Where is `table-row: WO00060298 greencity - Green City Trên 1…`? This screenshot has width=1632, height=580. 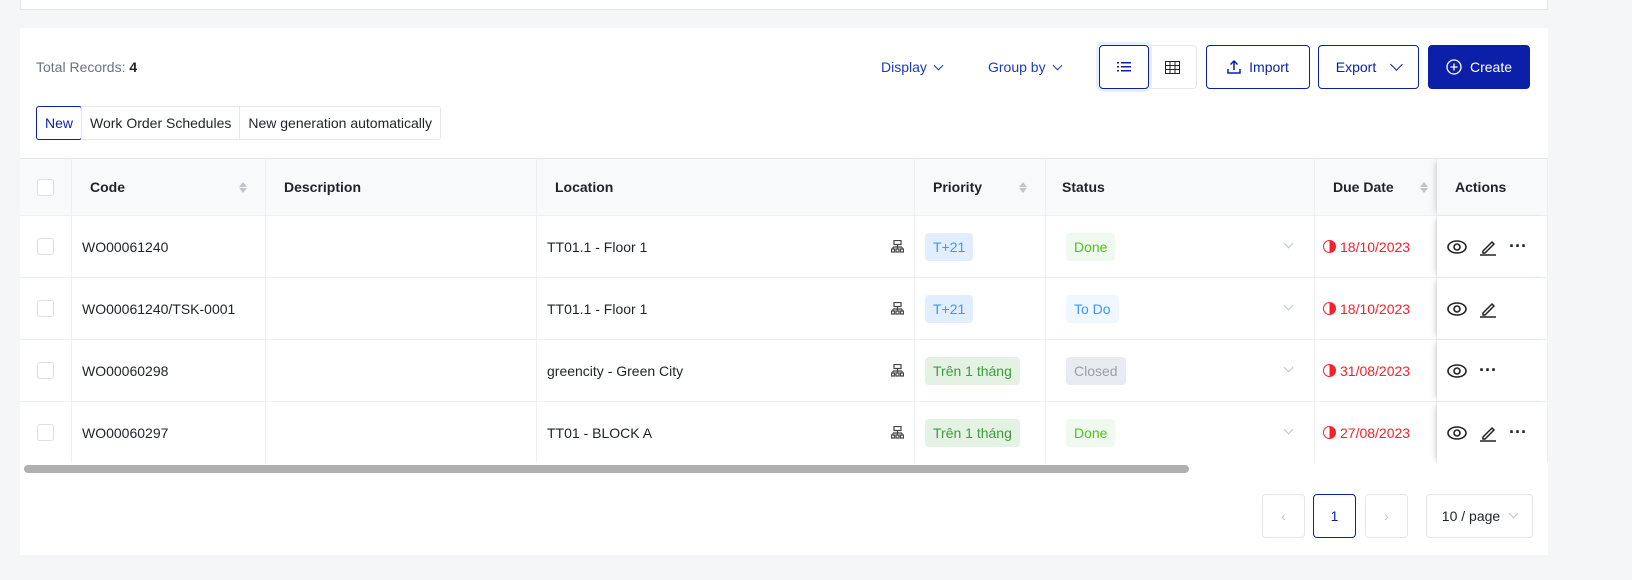
table-row: WO00060298 greencity - Green City Trên 1… is located at coordinates (784, 371).